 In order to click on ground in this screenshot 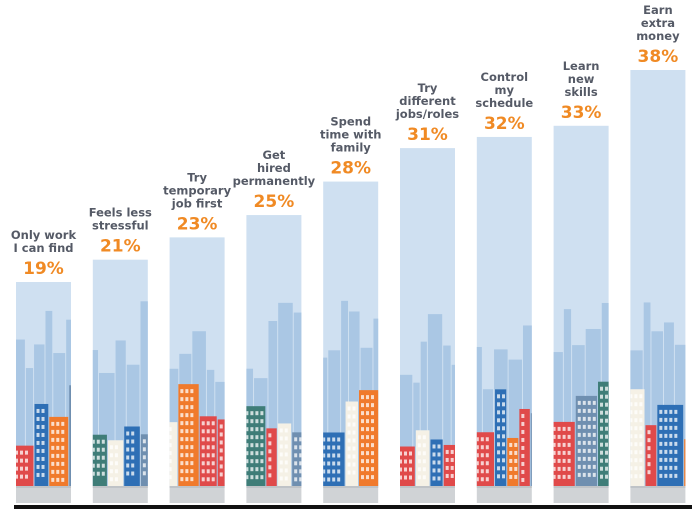, I will do `click(581, 494)`.